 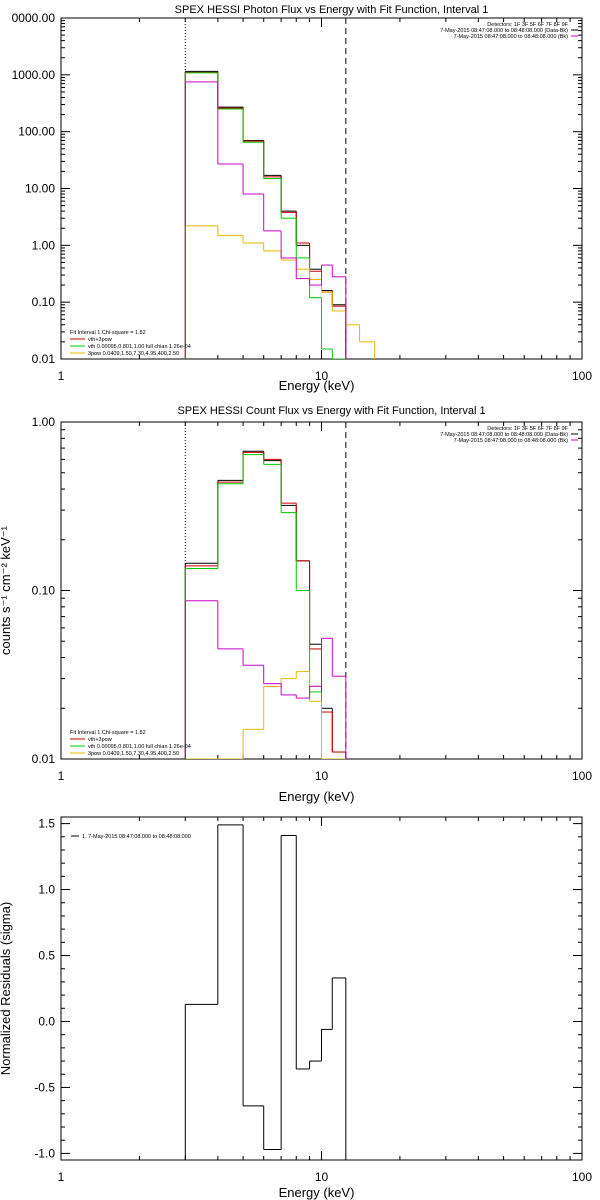 What do you see at coordinates (34, 75) in the screenshot?
I see `y-tick-label: 1000.00` at bounding box center [34, 75].